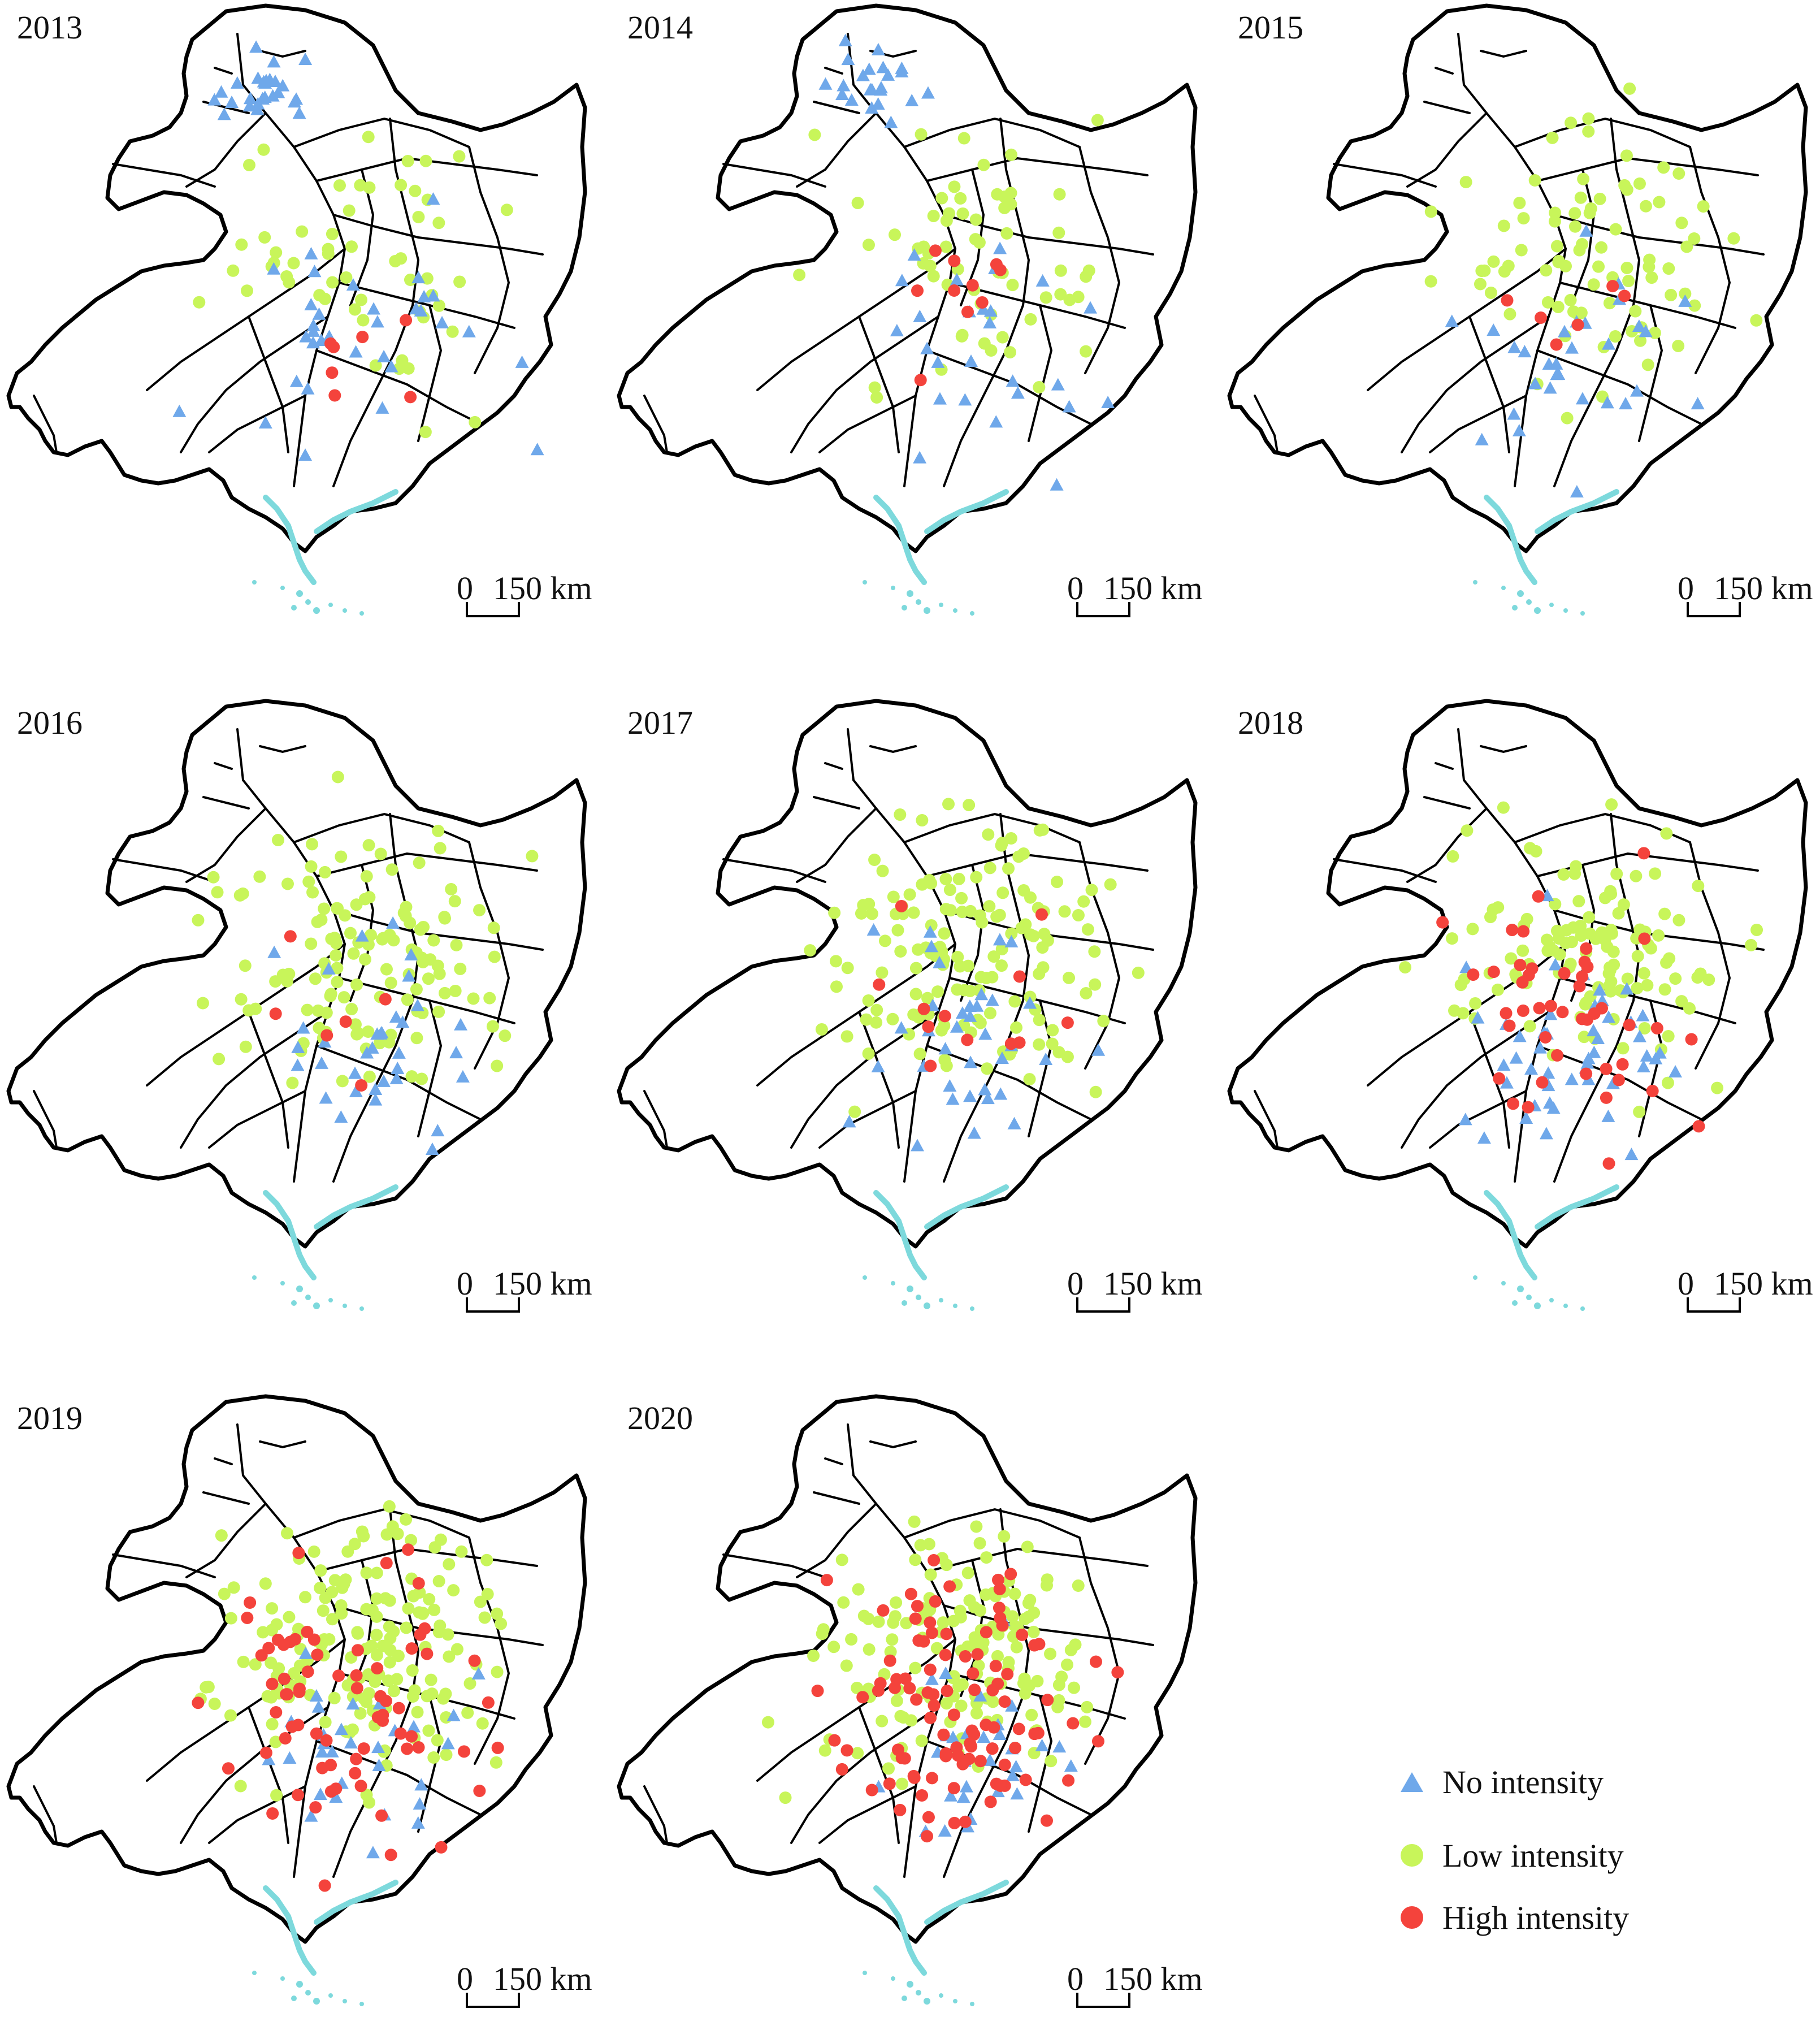  Describe the element at coordinates (524, 1289) in the screenshot. I see `scale-bar: 0 150 km` at that location.